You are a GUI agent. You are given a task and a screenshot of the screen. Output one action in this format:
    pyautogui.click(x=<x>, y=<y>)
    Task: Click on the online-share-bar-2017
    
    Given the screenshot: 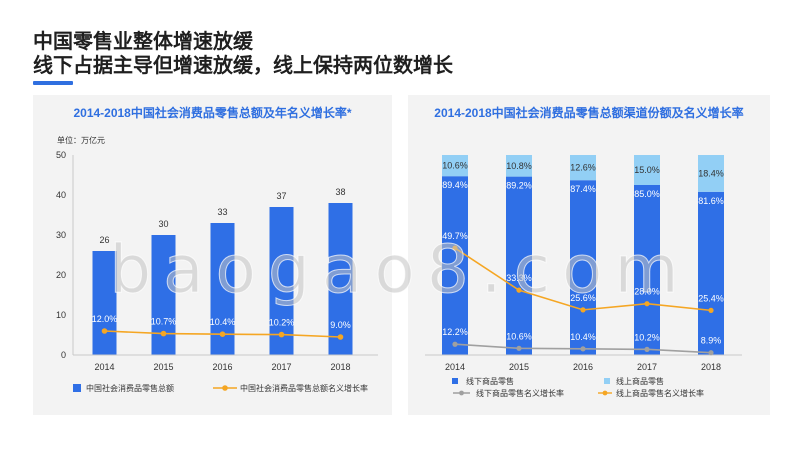 What is the action you would take?
    pyautogui.click(x=647, y=170)
    